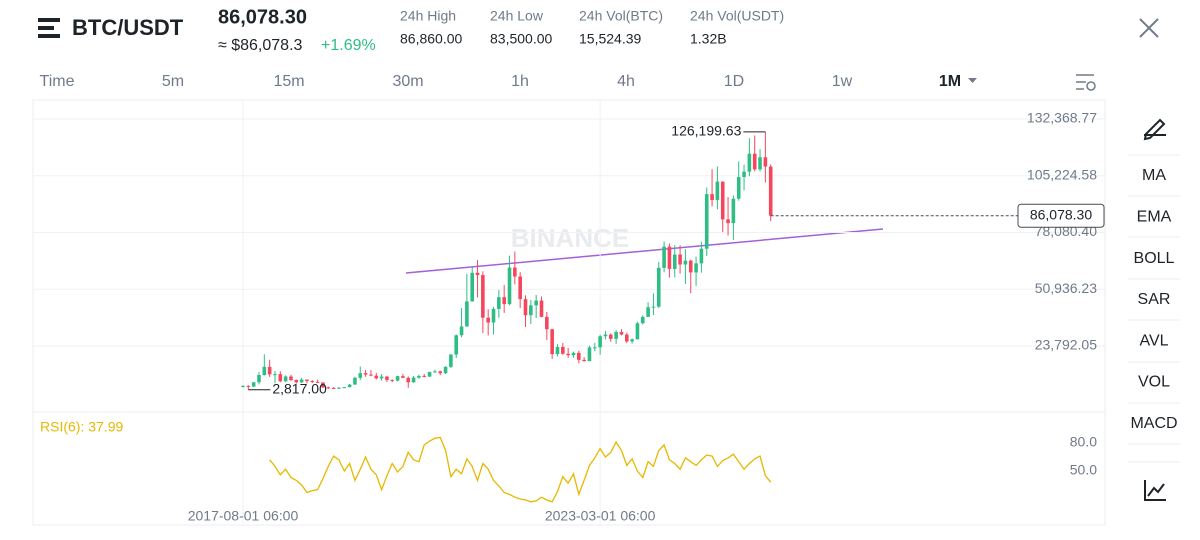 This screenshot has height=540, width=1200. I want to click on change: +1.69%, so click(348, 45).